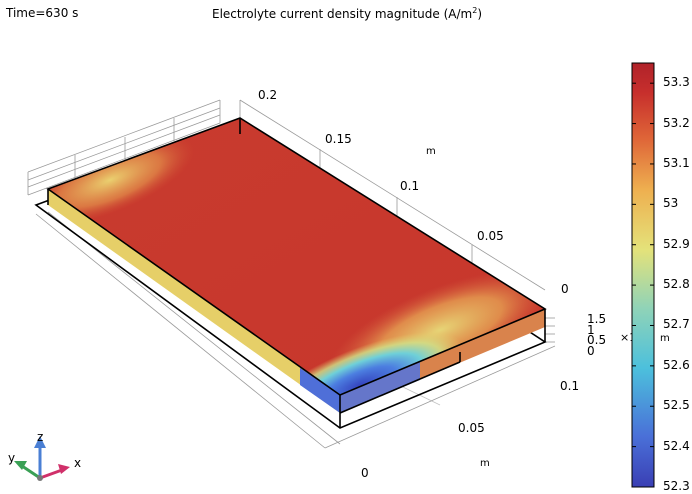 The height and width of the screenshot is (494, 692). I want to click on colorbar-tick-label: 53.2, so click(676, 122).